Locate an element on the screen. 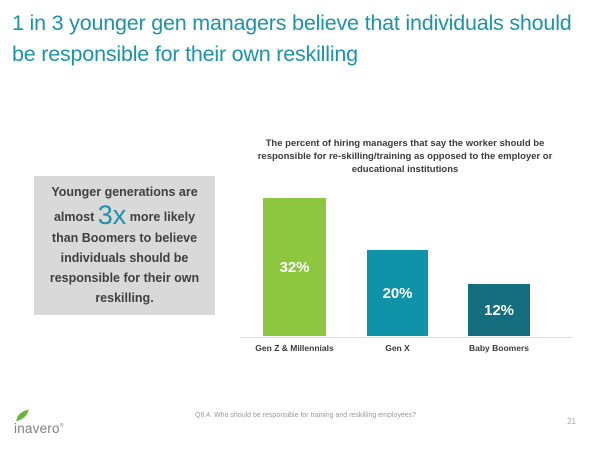 Image resolution: width=600 pixels, height=450 pixels. bar-category-label: Baby Boomers is located at coordinates (499, 348).